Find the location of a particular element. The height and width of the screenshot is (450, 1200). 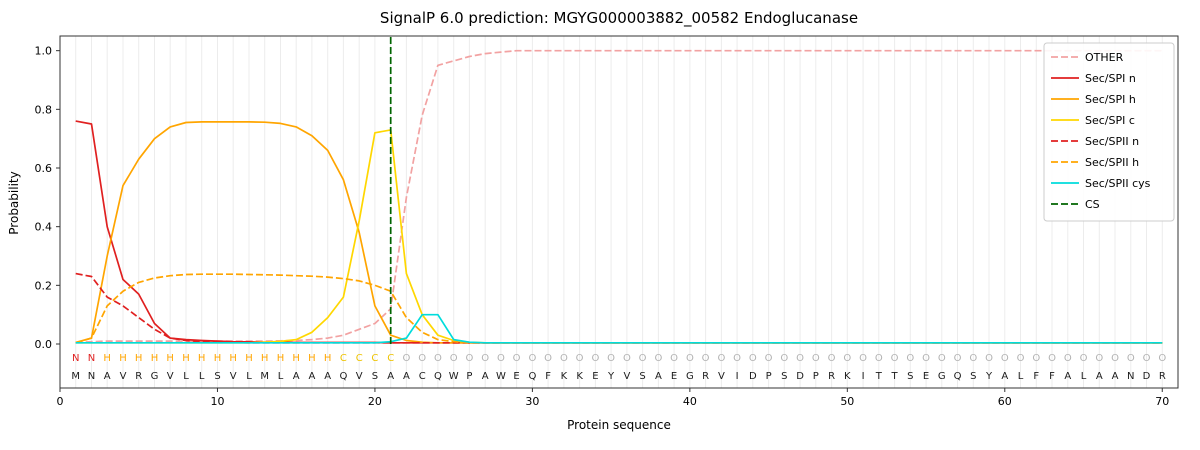

svg-text: G is located at coordinates (942, 376).